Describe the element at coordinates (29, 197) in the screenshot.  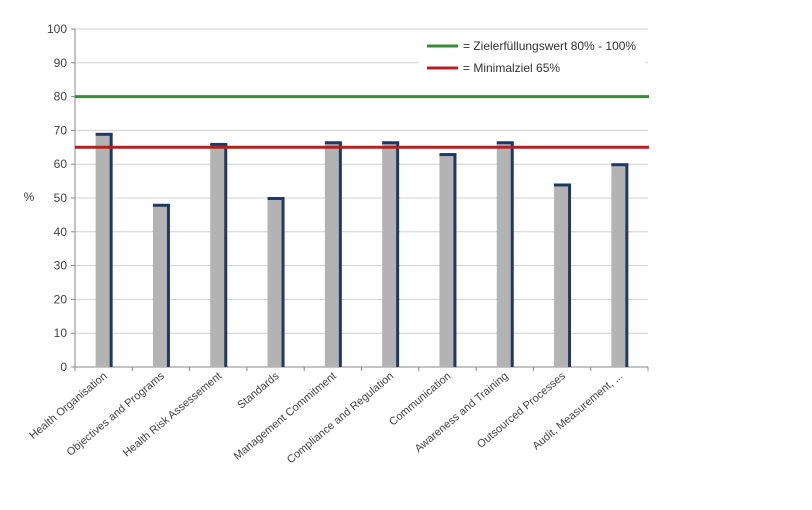
I see `y-axis-label: %` at that location.